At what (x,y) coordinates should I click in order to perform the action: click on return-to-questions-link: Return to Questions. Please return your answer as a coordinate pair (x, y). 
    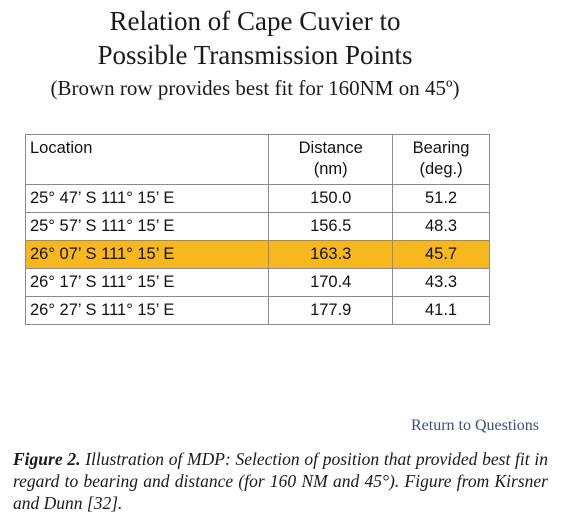
    Looking at the image, I should click on (475, 425).